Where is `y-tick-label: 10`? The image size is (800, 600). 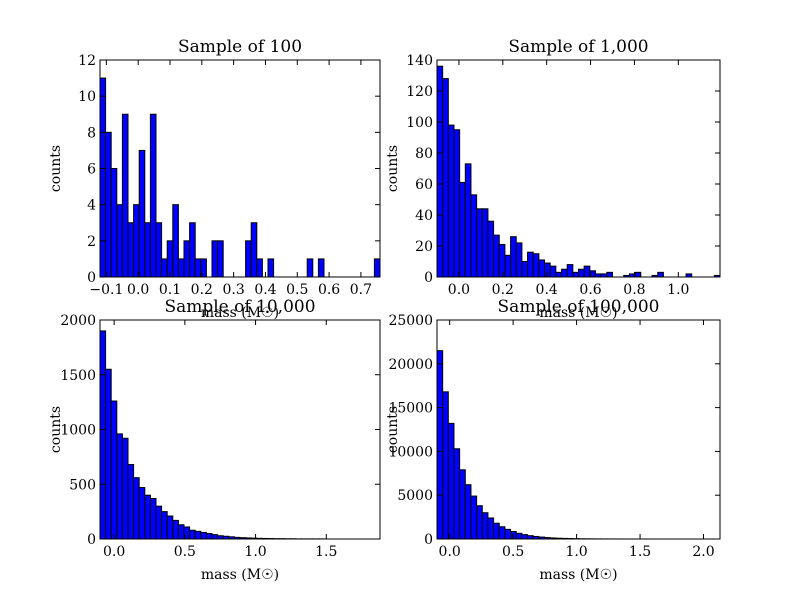
y-tick-label: 10 is located at coordinates (87, 97).